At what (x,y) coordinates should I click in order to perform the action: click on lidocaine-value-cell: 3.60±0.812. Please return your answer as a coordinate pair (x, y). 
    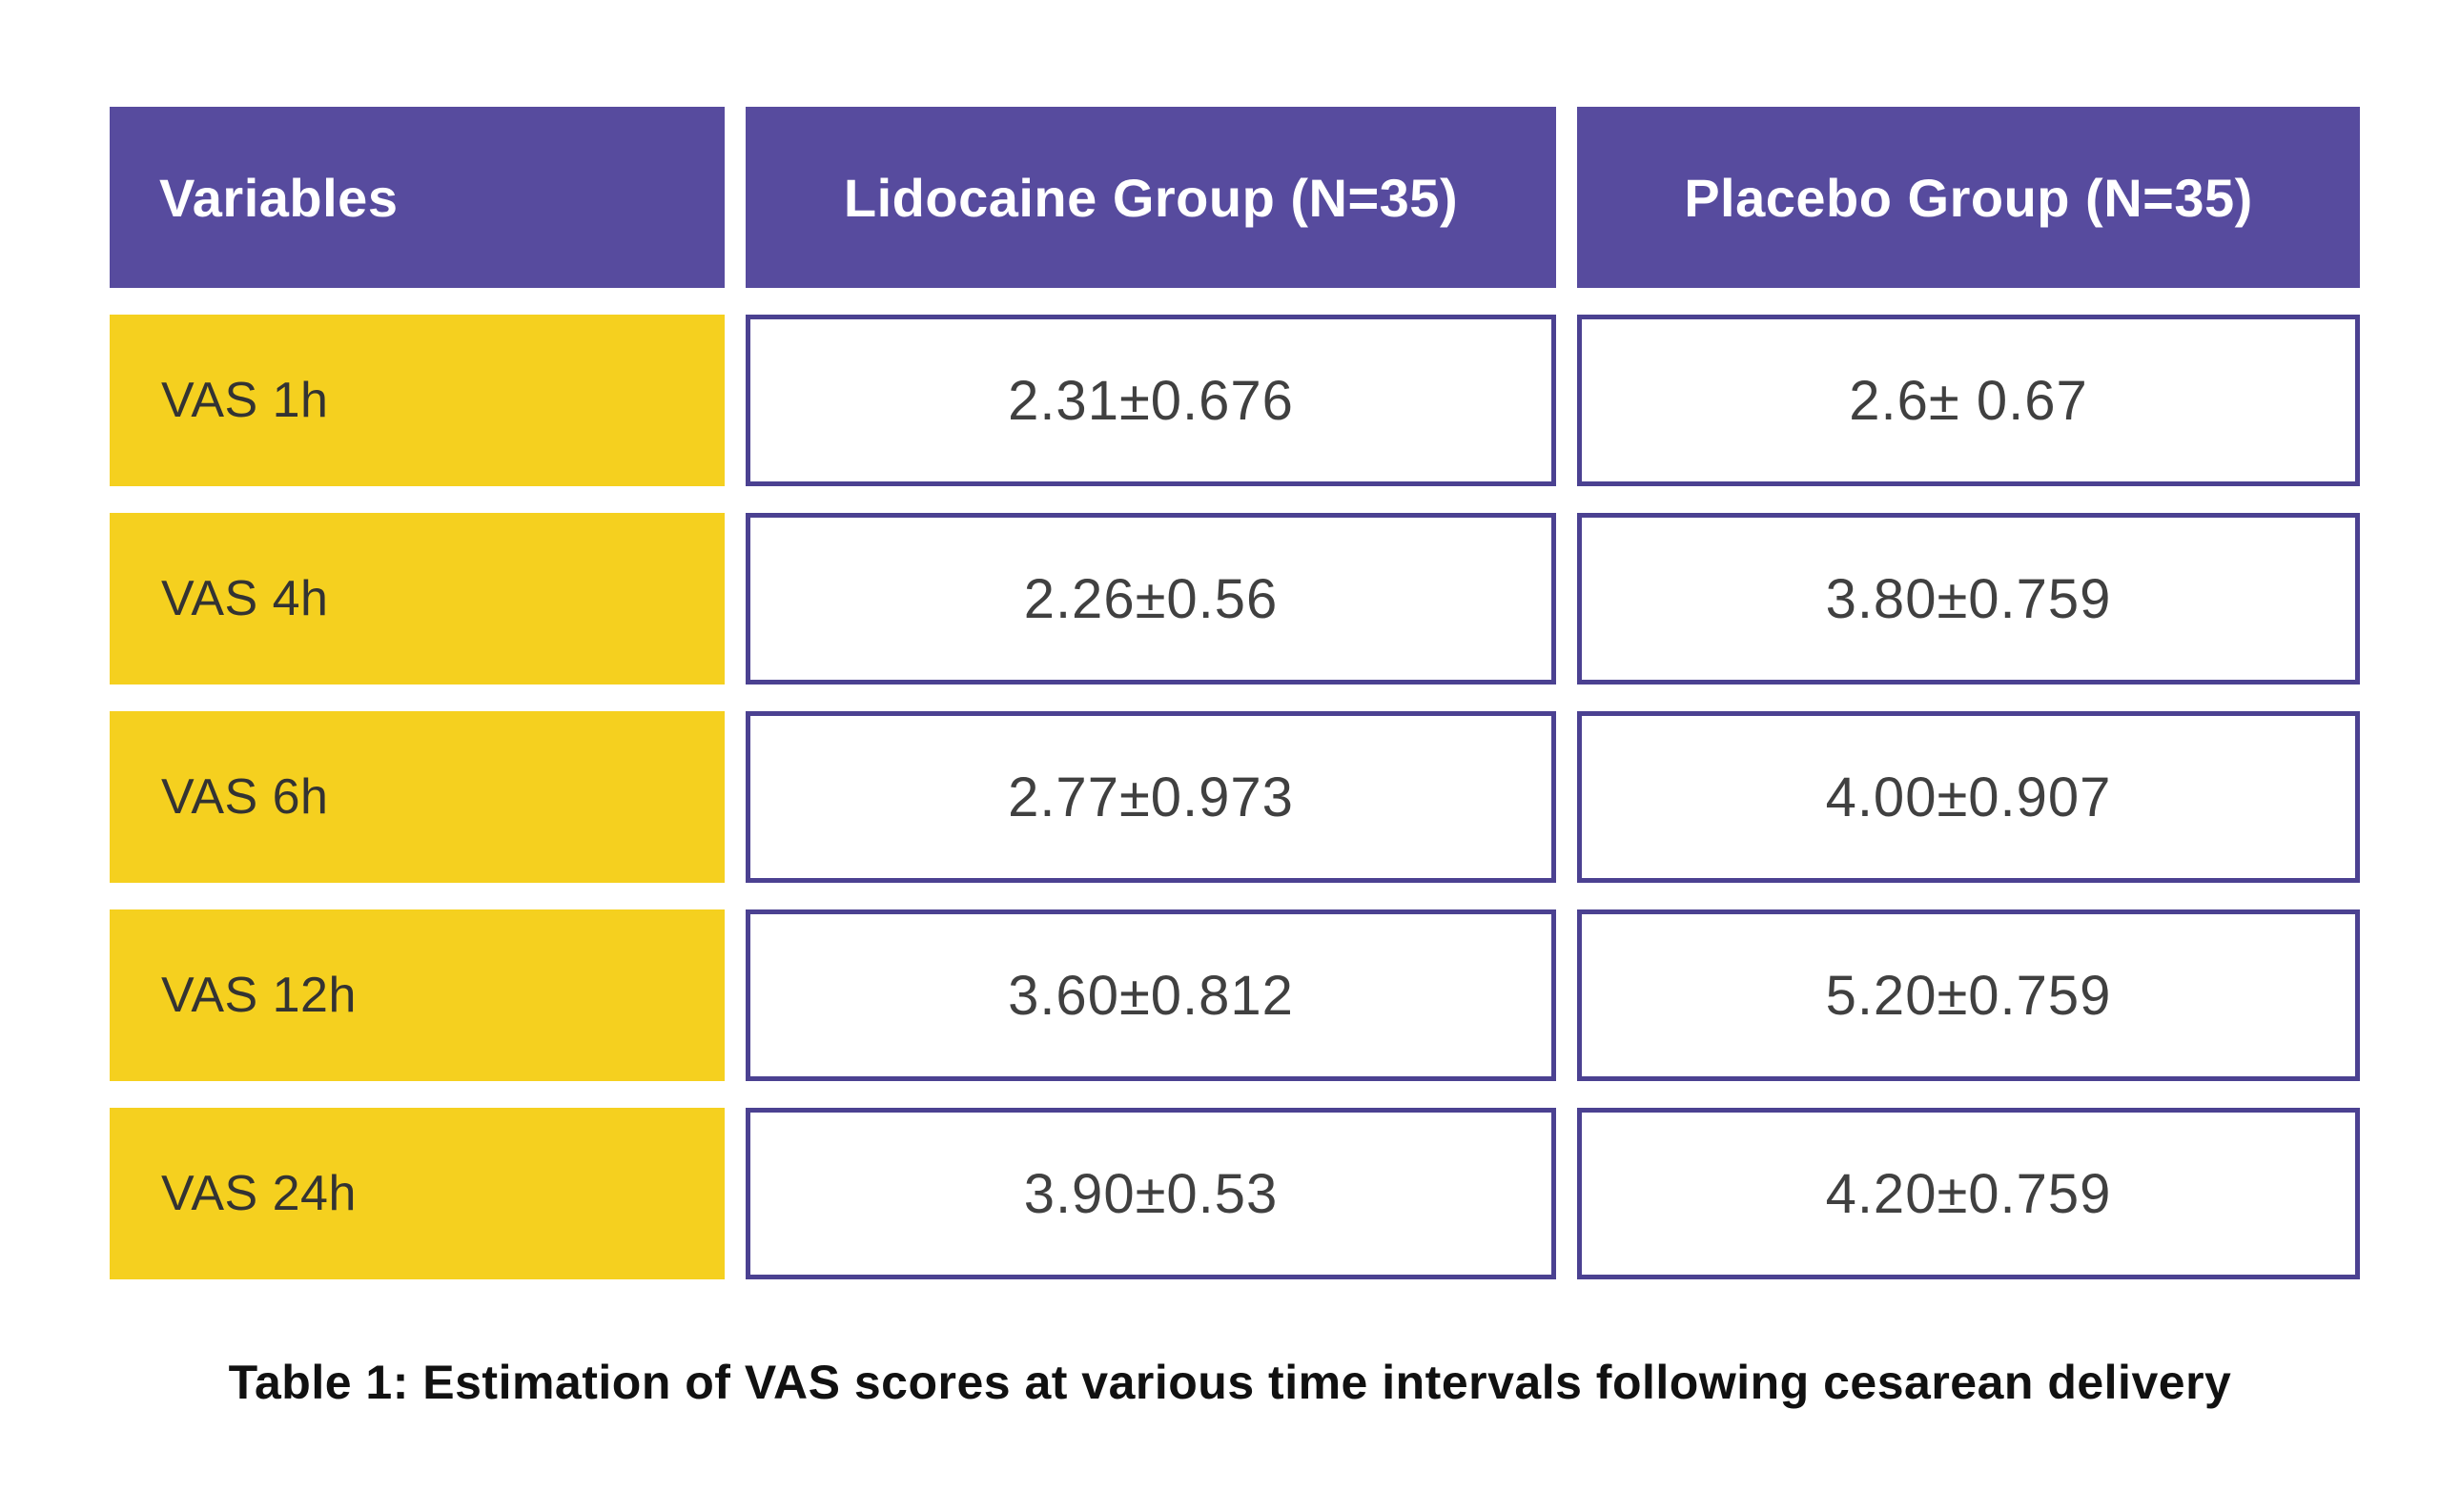
    Looking at the image, I should click on (1151, 995).